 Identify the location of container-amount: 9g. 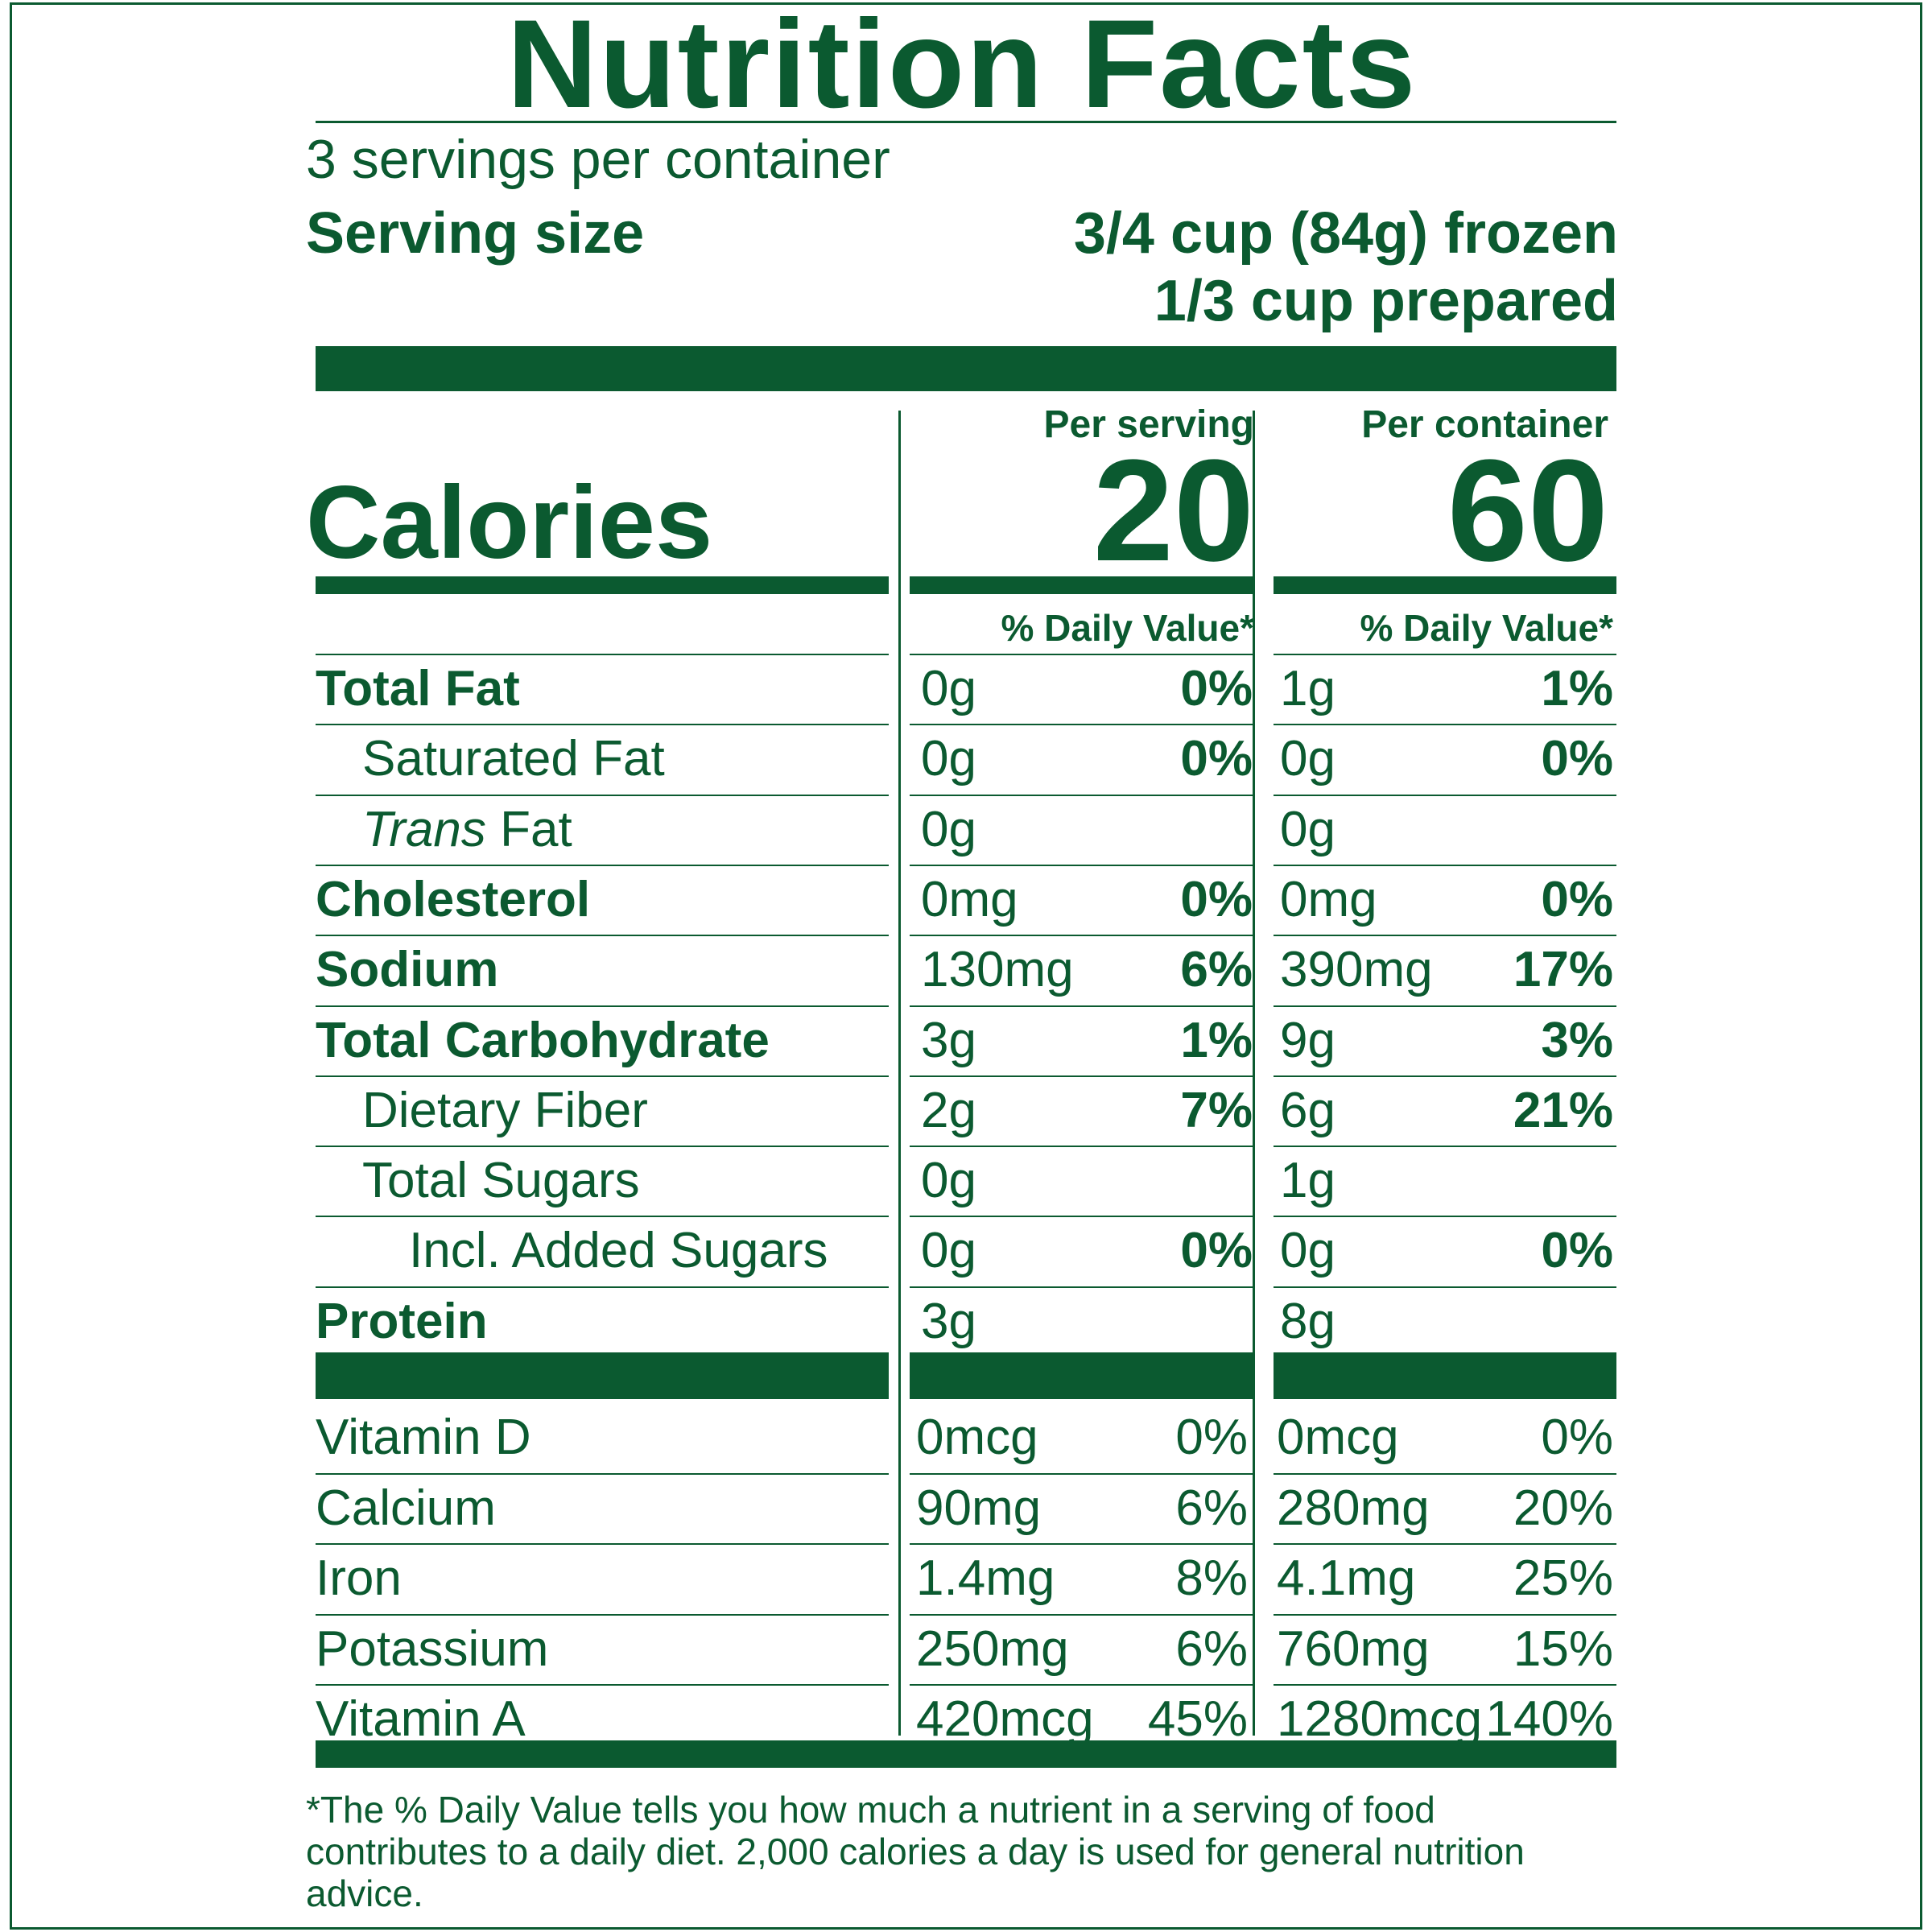
(1307, 1040).